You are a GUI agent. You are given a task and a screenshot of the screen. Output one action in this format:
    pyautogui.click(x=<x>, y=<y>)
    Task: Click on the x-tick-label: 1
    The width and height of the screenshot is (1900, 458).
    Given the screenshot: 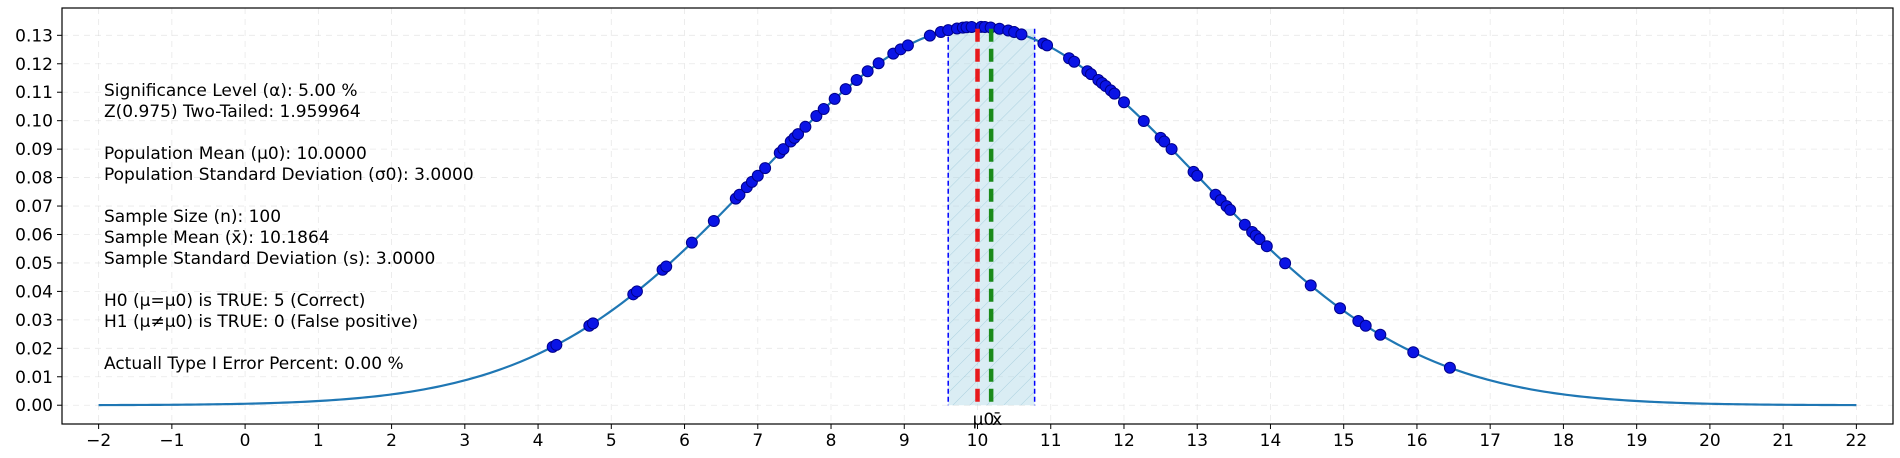 What is the action you would take?
    pyautogui.click(x=318, y=441)
    